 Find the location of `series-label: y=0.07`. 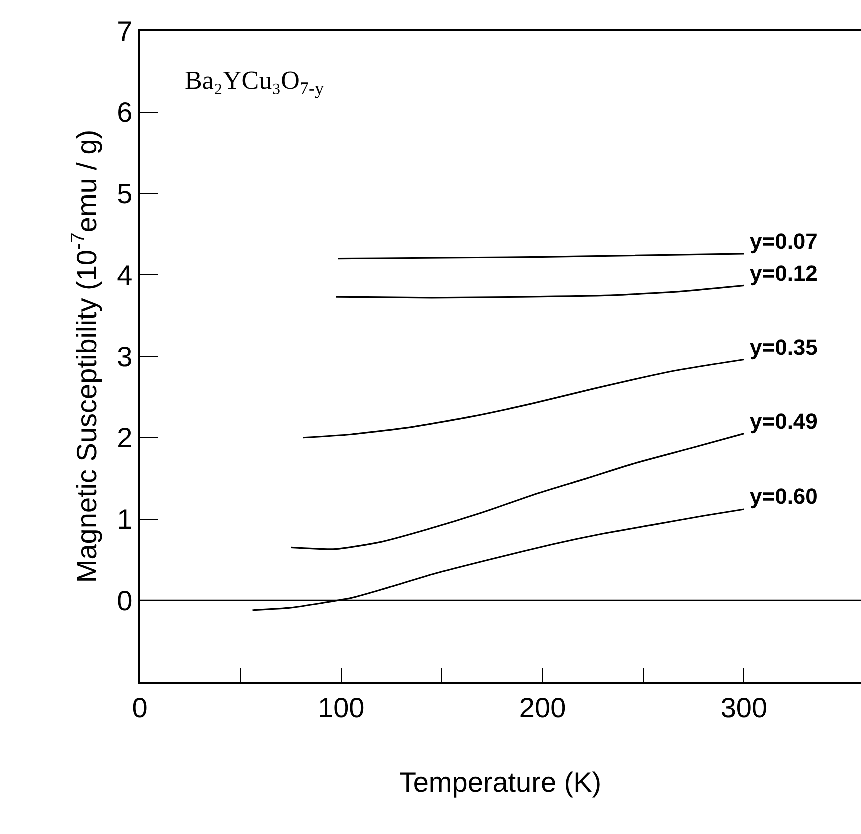

series-label: y=0.07 is located at coordinates (784, 241).